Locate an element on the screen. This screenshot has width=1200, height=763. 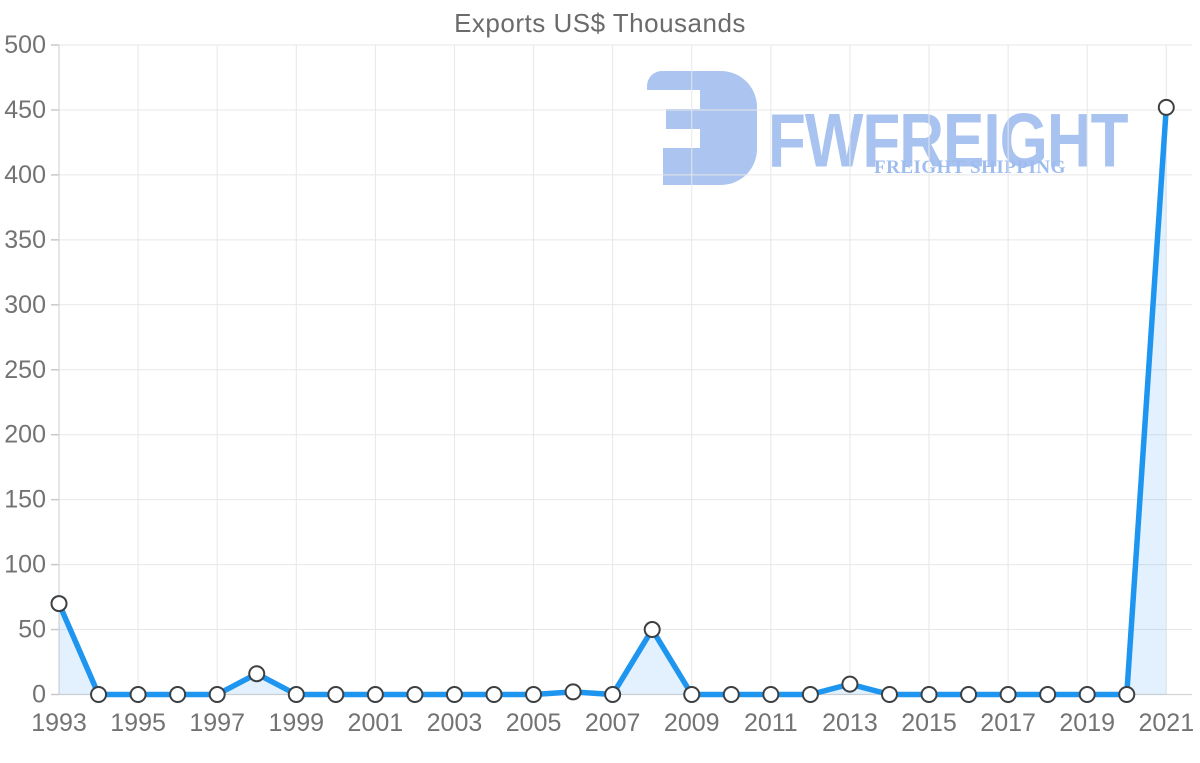
data-point-1993 is located at coordinates (59, 604).